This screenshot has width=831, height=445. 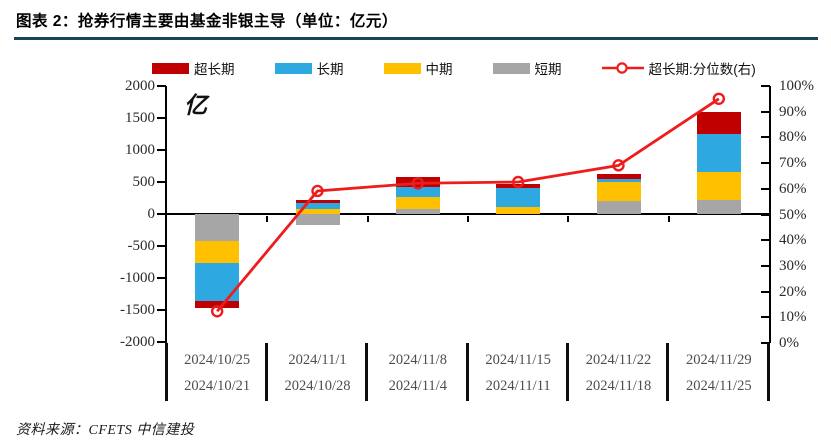 I want to click on x-axis-date-bottom: 2024/10/28, so click(x=317, y=386).